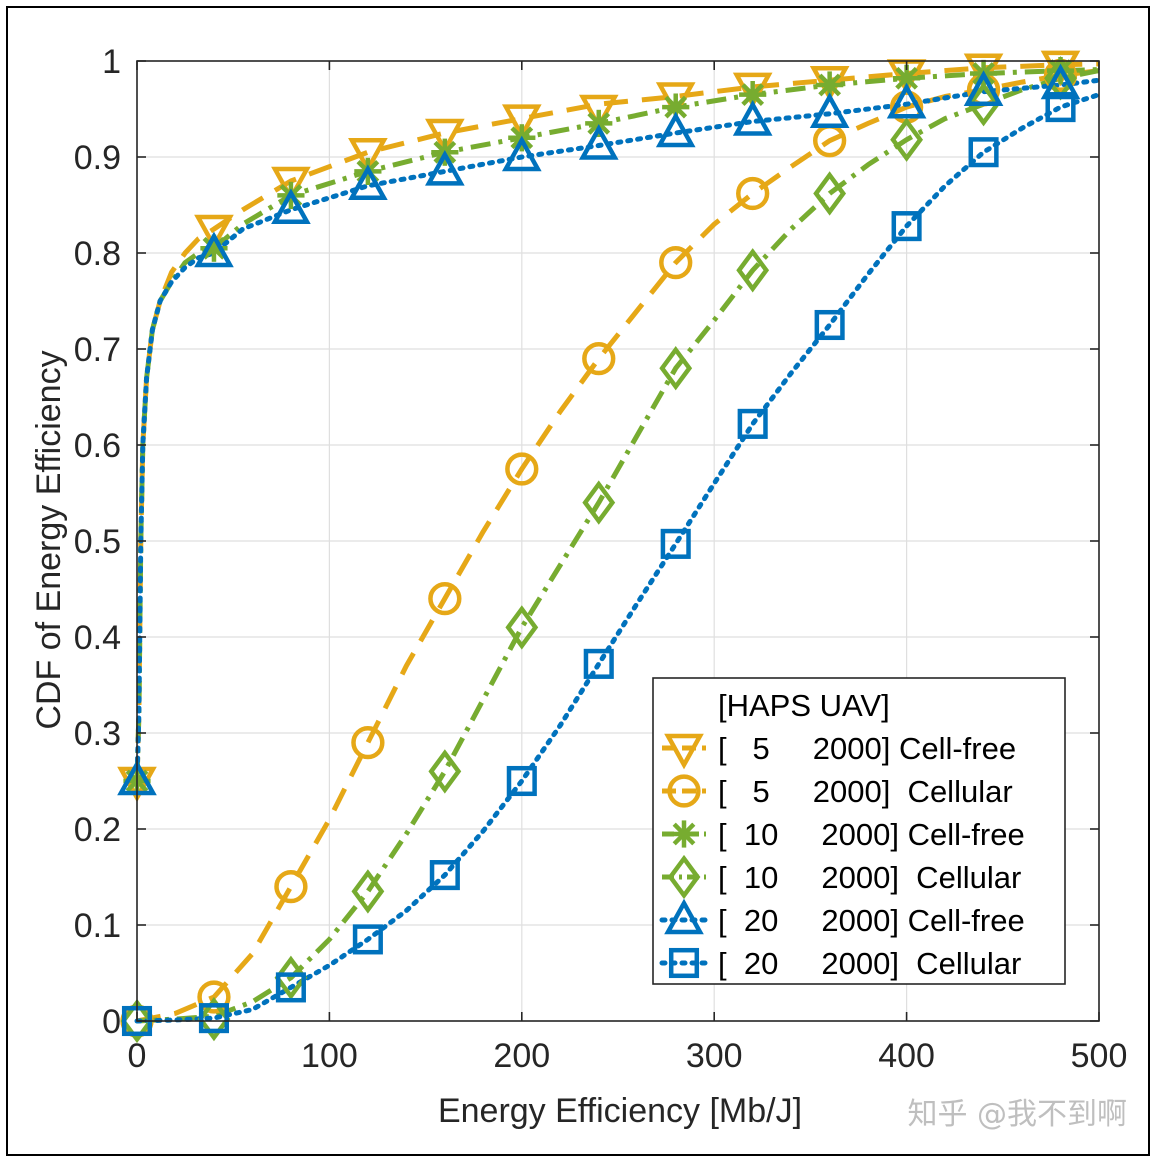 This screenshot has height=1162, width=1156. I want to click on legend-entry: [ 20 2000] Cell-free, so click(842, 918).